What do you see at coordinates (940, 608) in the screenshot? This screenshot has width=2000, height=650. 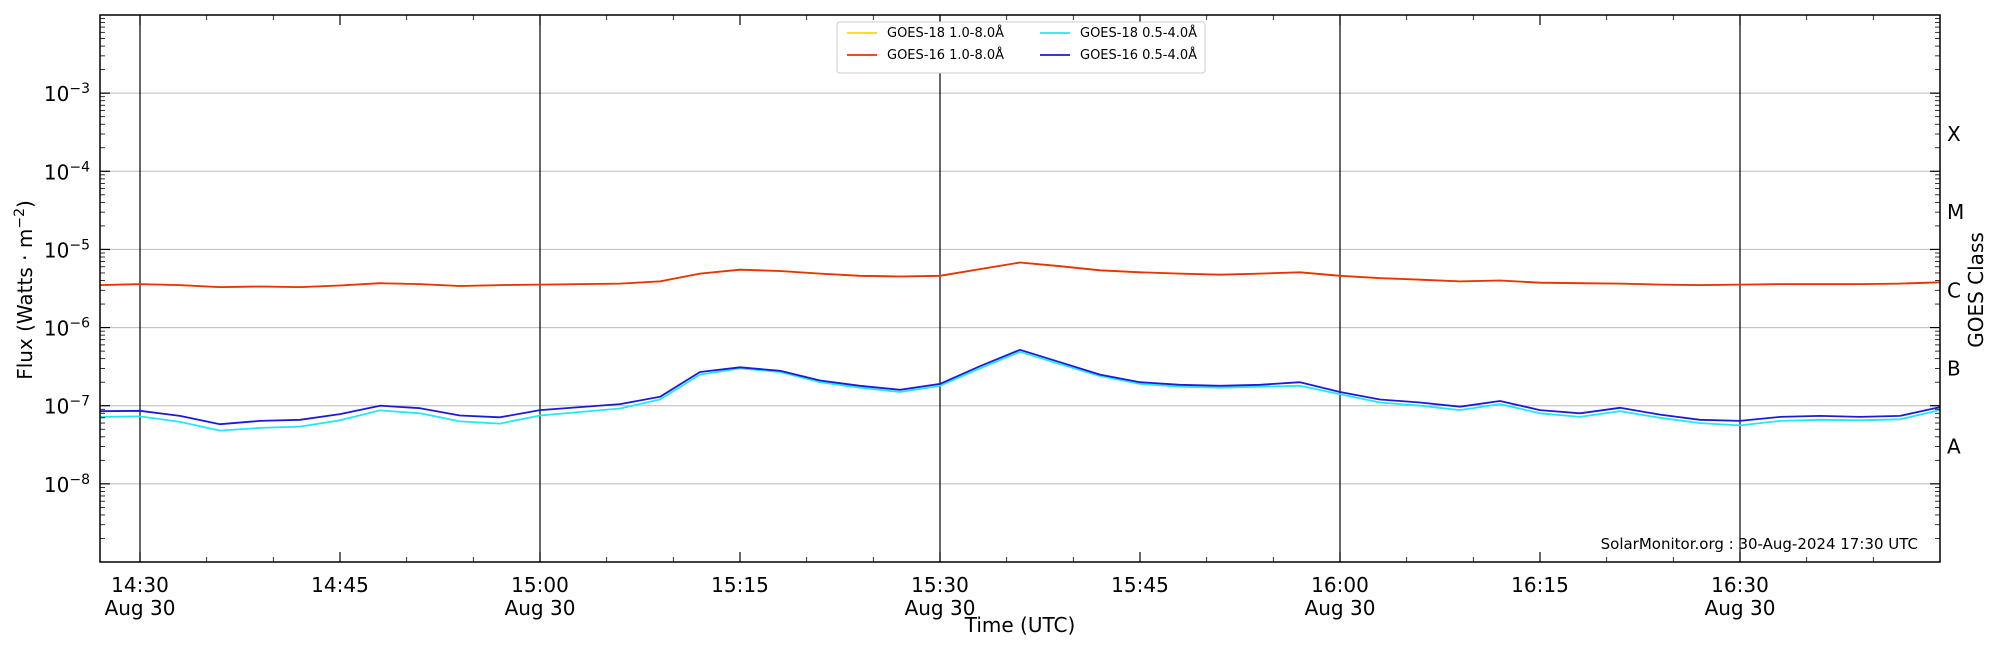 I see `x-tick-date-4: Aug 30` at bounding box center [940, 608].